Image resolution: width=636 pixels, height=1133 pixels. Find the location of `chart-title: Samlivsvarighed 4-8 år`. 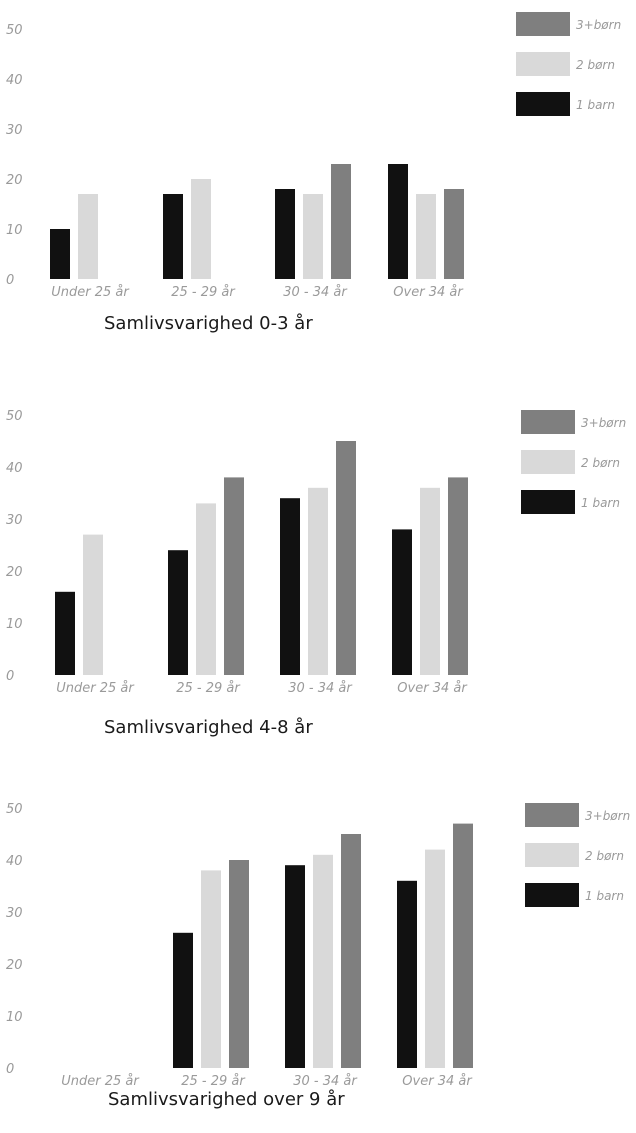

chart-title: Samlivsvarighed 4-8 år is located at coordinates (208, 727).